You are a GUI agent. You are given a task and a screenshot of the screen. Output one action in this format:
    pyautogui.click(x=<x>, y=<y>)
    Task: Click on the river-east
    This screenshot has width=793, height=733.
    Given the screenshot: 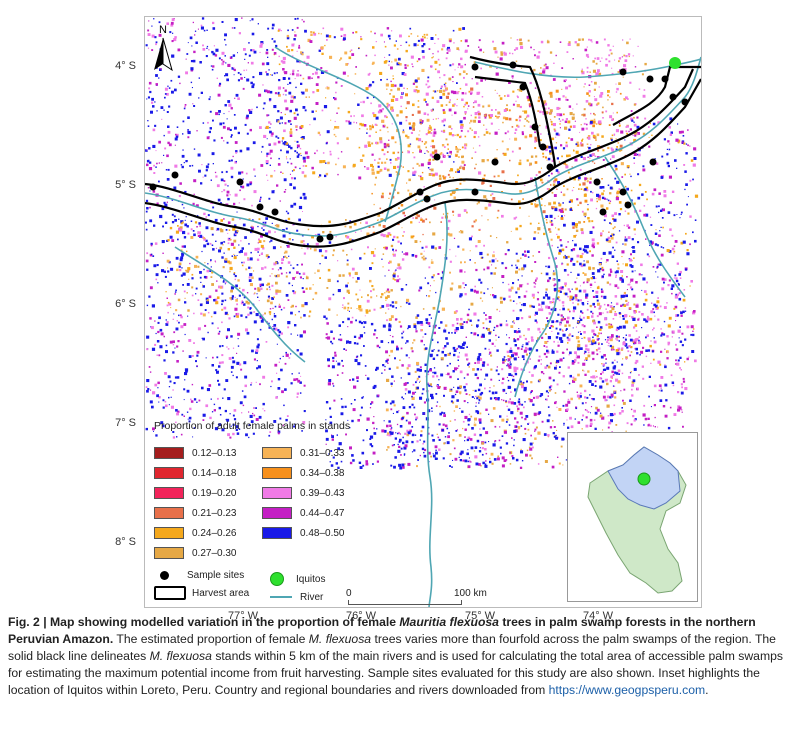 What is the action you would take?
    pyautogui.click(x=645, y=227)
    